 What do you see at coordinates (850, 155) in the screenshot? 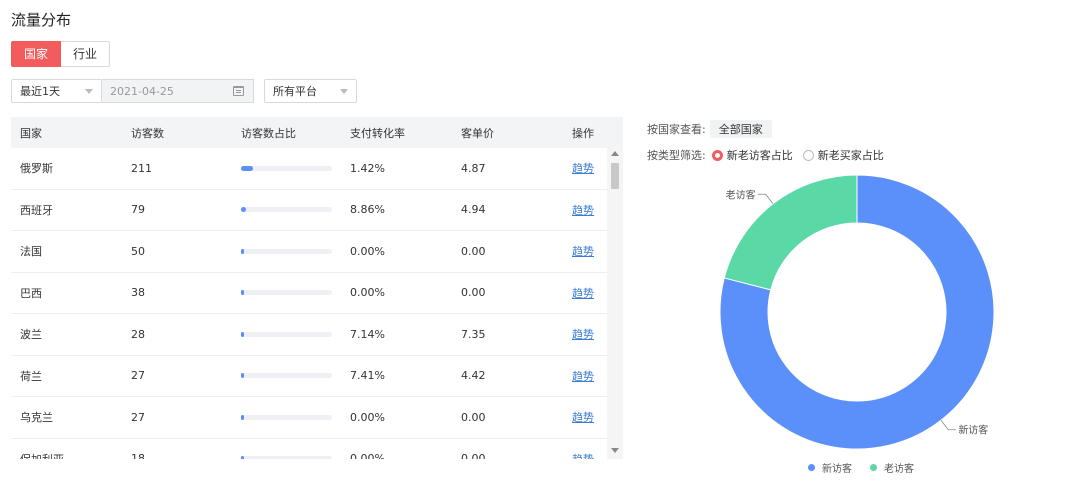
I see `radio-new-old-buyers-label: 新老买家占比` at bounding box center [850, 155].